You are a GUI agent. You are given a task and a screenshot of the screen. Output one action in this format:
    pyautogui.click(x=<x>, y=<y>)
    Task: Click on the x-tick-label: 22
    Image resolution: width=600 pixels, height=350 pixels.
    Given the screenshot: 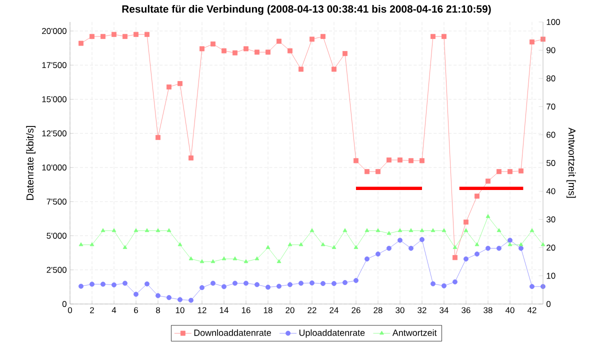 What is the action you would take?
    pyautogui.click(x=312, y=310)
    